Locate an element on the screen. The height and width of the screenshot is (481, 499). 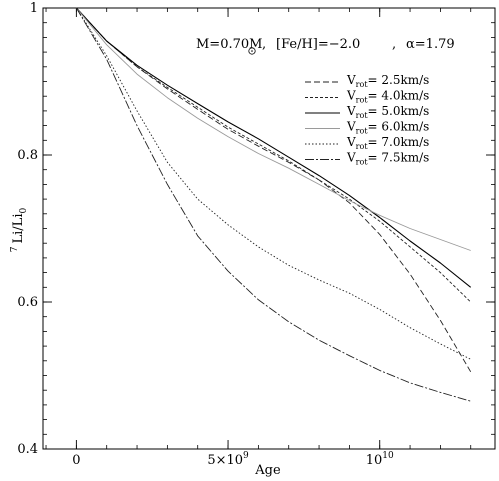
y-axis-label: 7Li/Li0 is located at coordinates (19, 230).